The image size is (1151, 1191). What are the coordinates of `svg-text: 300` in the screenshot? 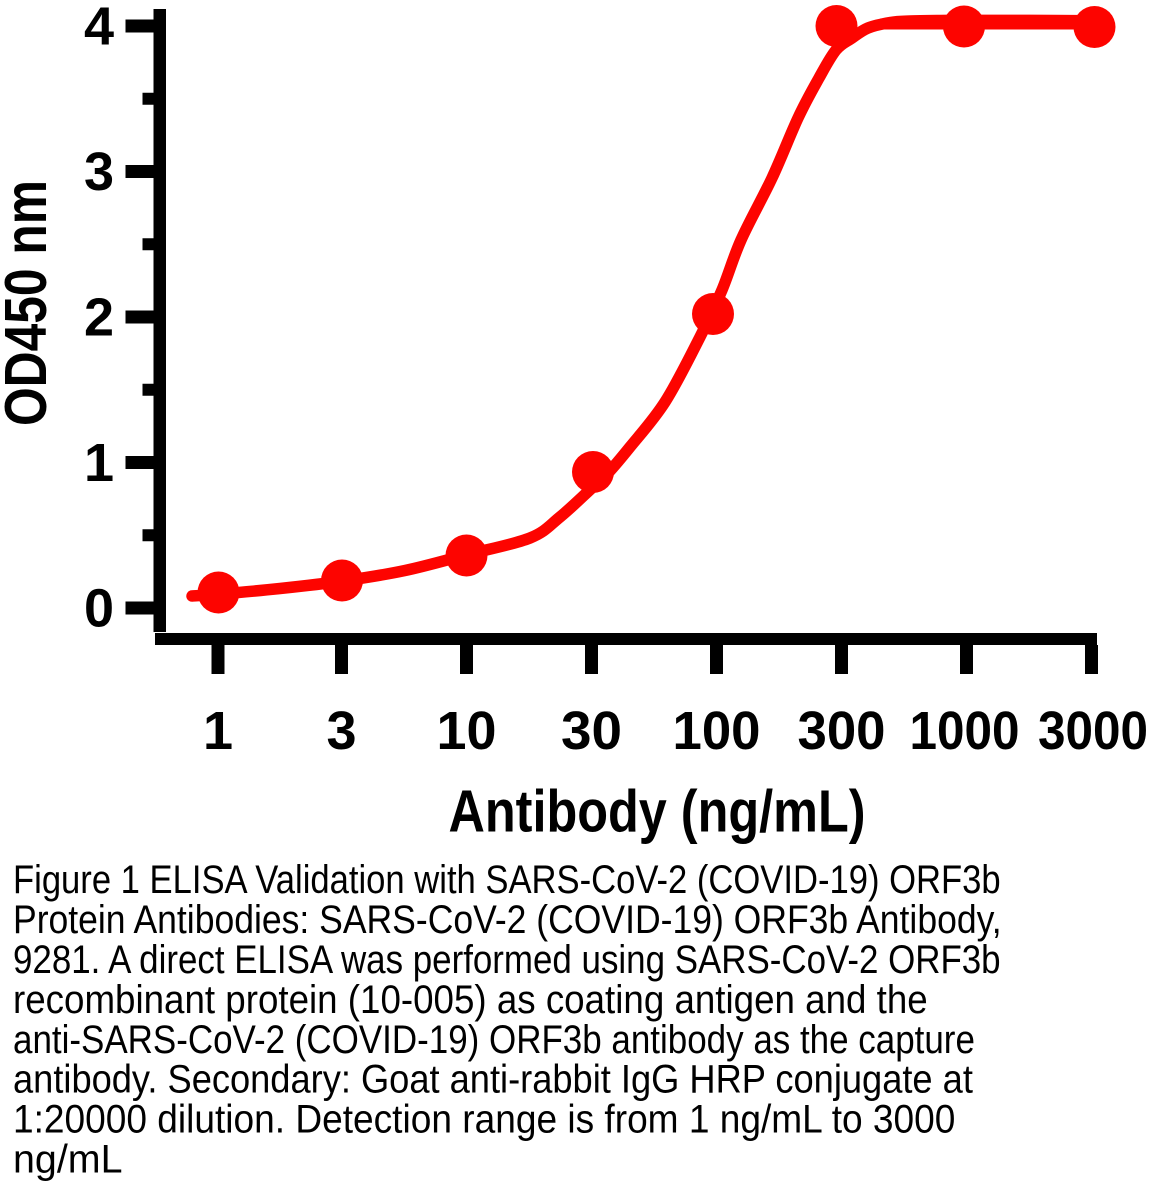 It's located at (842, 731).